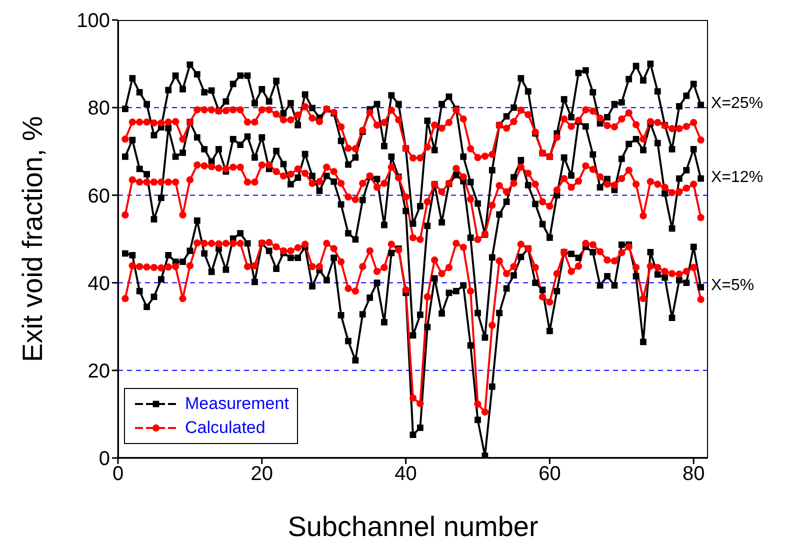 The height and width of the screenshot is (558, 788). What do you see at coordinates (104, 459) in the screenshot?
I see `y-tick-label: 0` at bounding box center [104, 459].